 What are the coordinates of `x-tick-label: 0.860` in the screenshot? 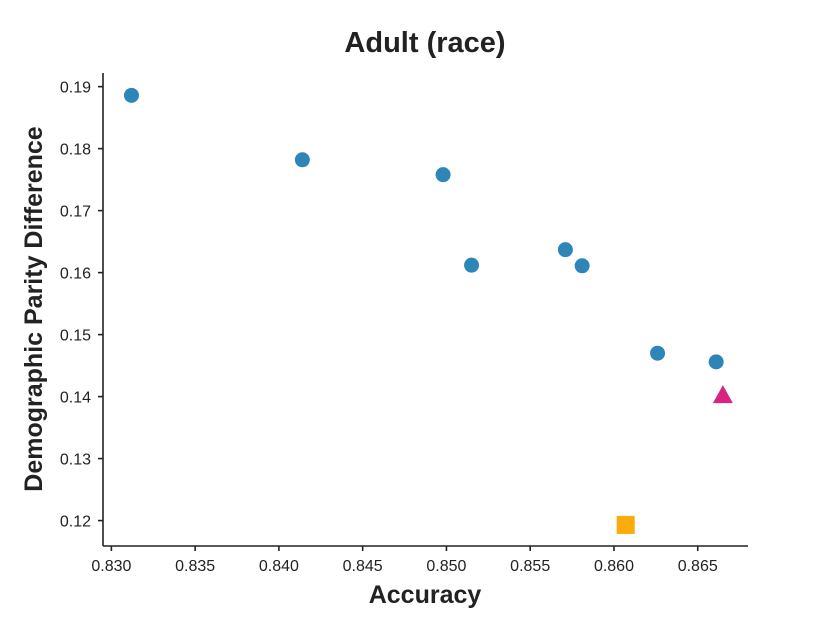 It's located at (614, 566).